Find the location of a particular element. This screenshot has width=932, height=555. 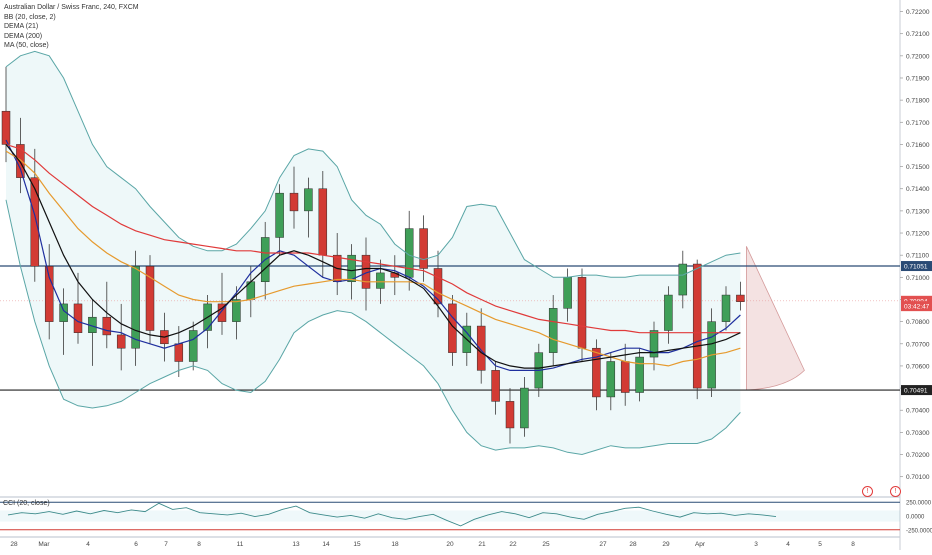

y-tick-label: 0.71200 is located at coordinates (918, 234).